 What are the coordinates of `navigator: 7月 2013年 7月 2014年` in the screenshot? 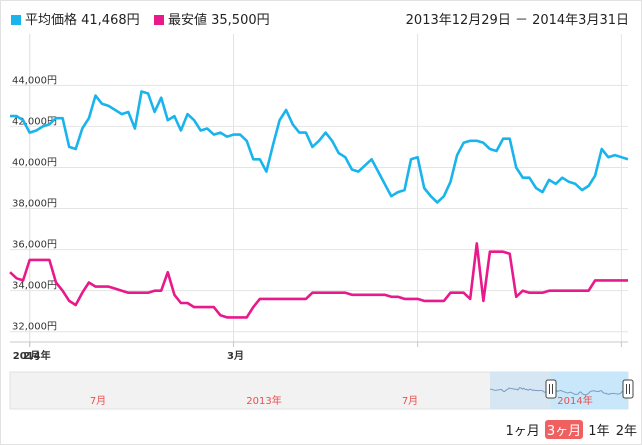 It's located at (321, 390).